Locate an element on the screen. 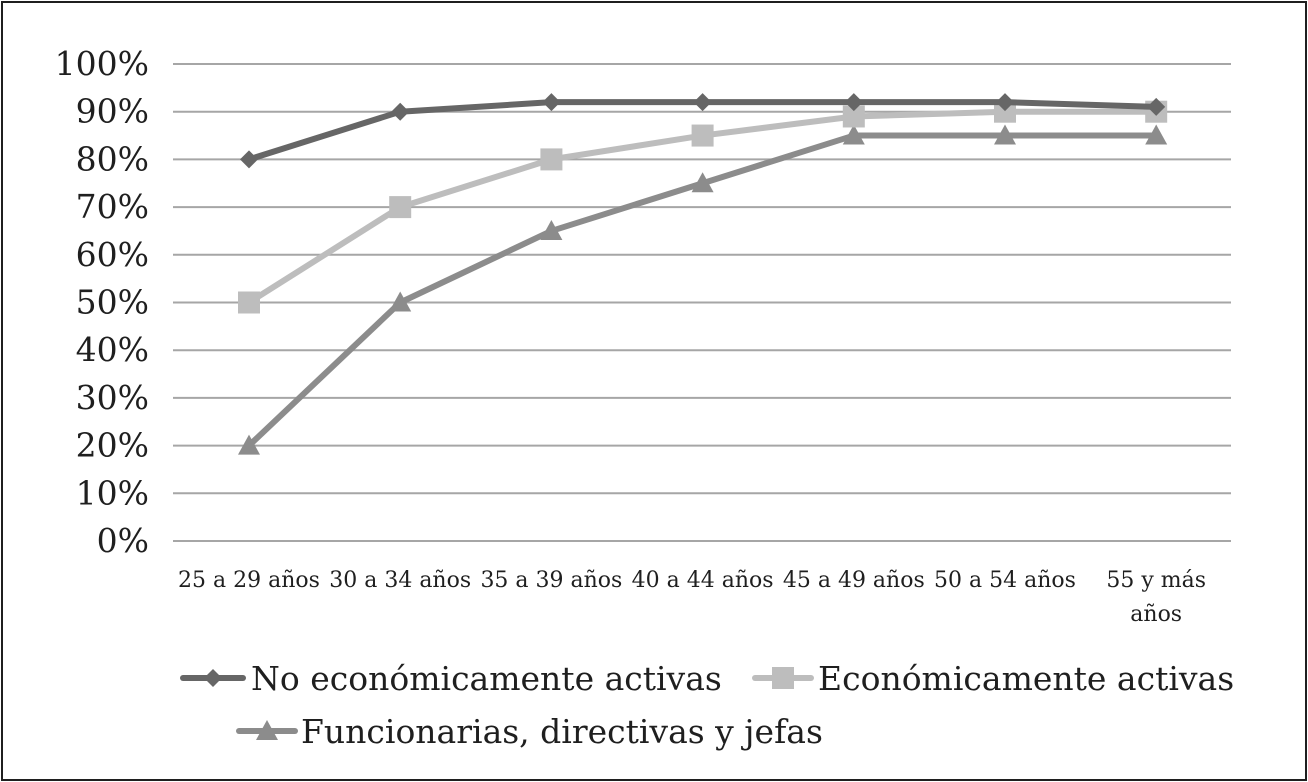 The width and height of the screenshot is (1308, 782). x-tick-label: 35 a 39 años is located at coordinates (551, 580).